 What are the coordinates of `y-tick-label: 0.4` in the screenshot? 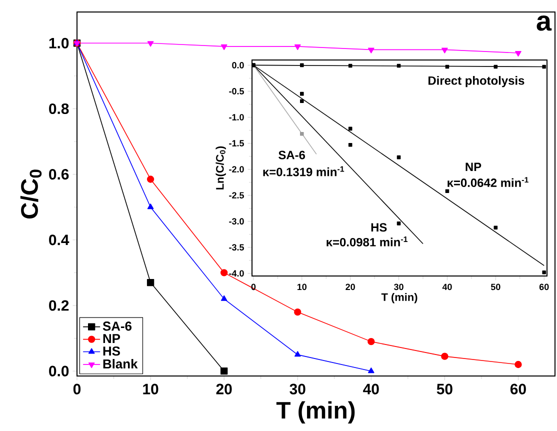 It's located at (59, 240).